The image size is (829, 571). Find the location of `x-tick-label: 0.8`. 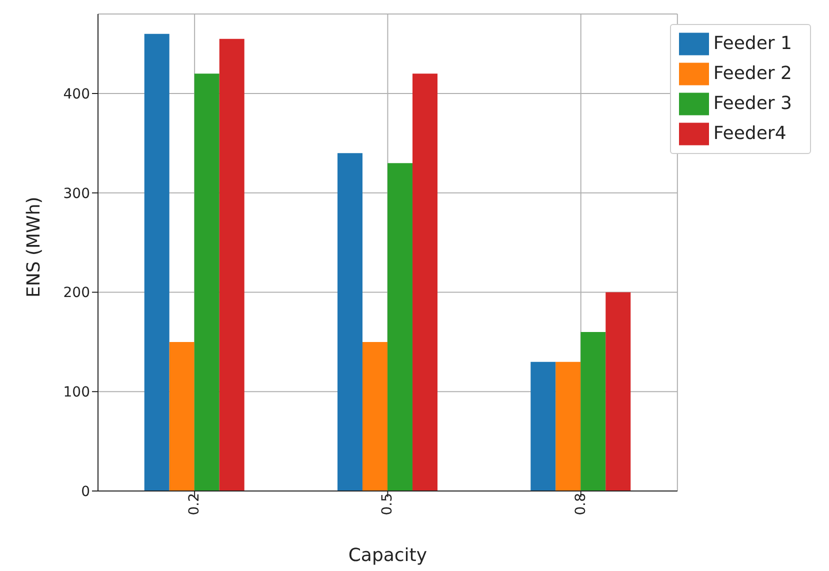

x-tick-label: 0.8 is located at coordinates (580, 504).